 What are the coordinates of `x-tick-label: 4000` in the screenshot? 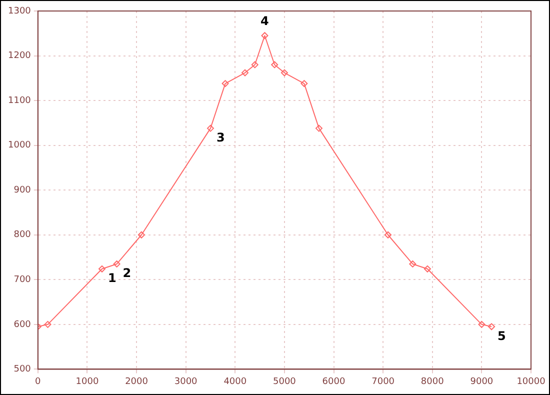 It's located at (235, 381).